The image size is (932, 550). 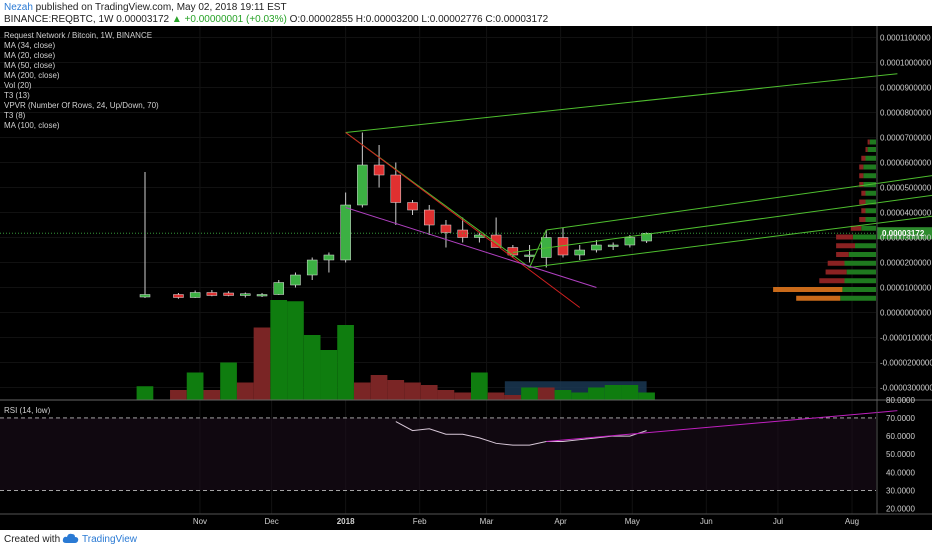 I want to click on rsi-tick-label: 80.0000, so click(x=900, y=400).